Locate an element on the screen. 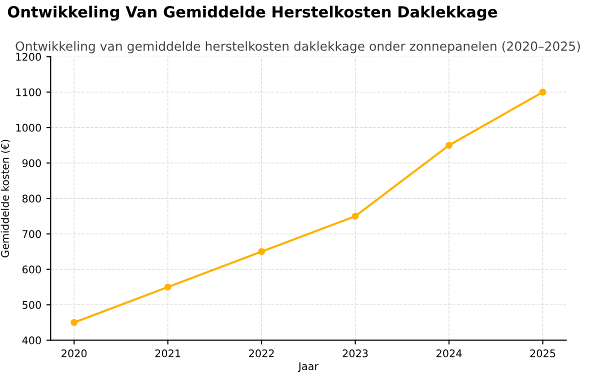  y-tick-label: 800 is located at coordinates (31, 198).